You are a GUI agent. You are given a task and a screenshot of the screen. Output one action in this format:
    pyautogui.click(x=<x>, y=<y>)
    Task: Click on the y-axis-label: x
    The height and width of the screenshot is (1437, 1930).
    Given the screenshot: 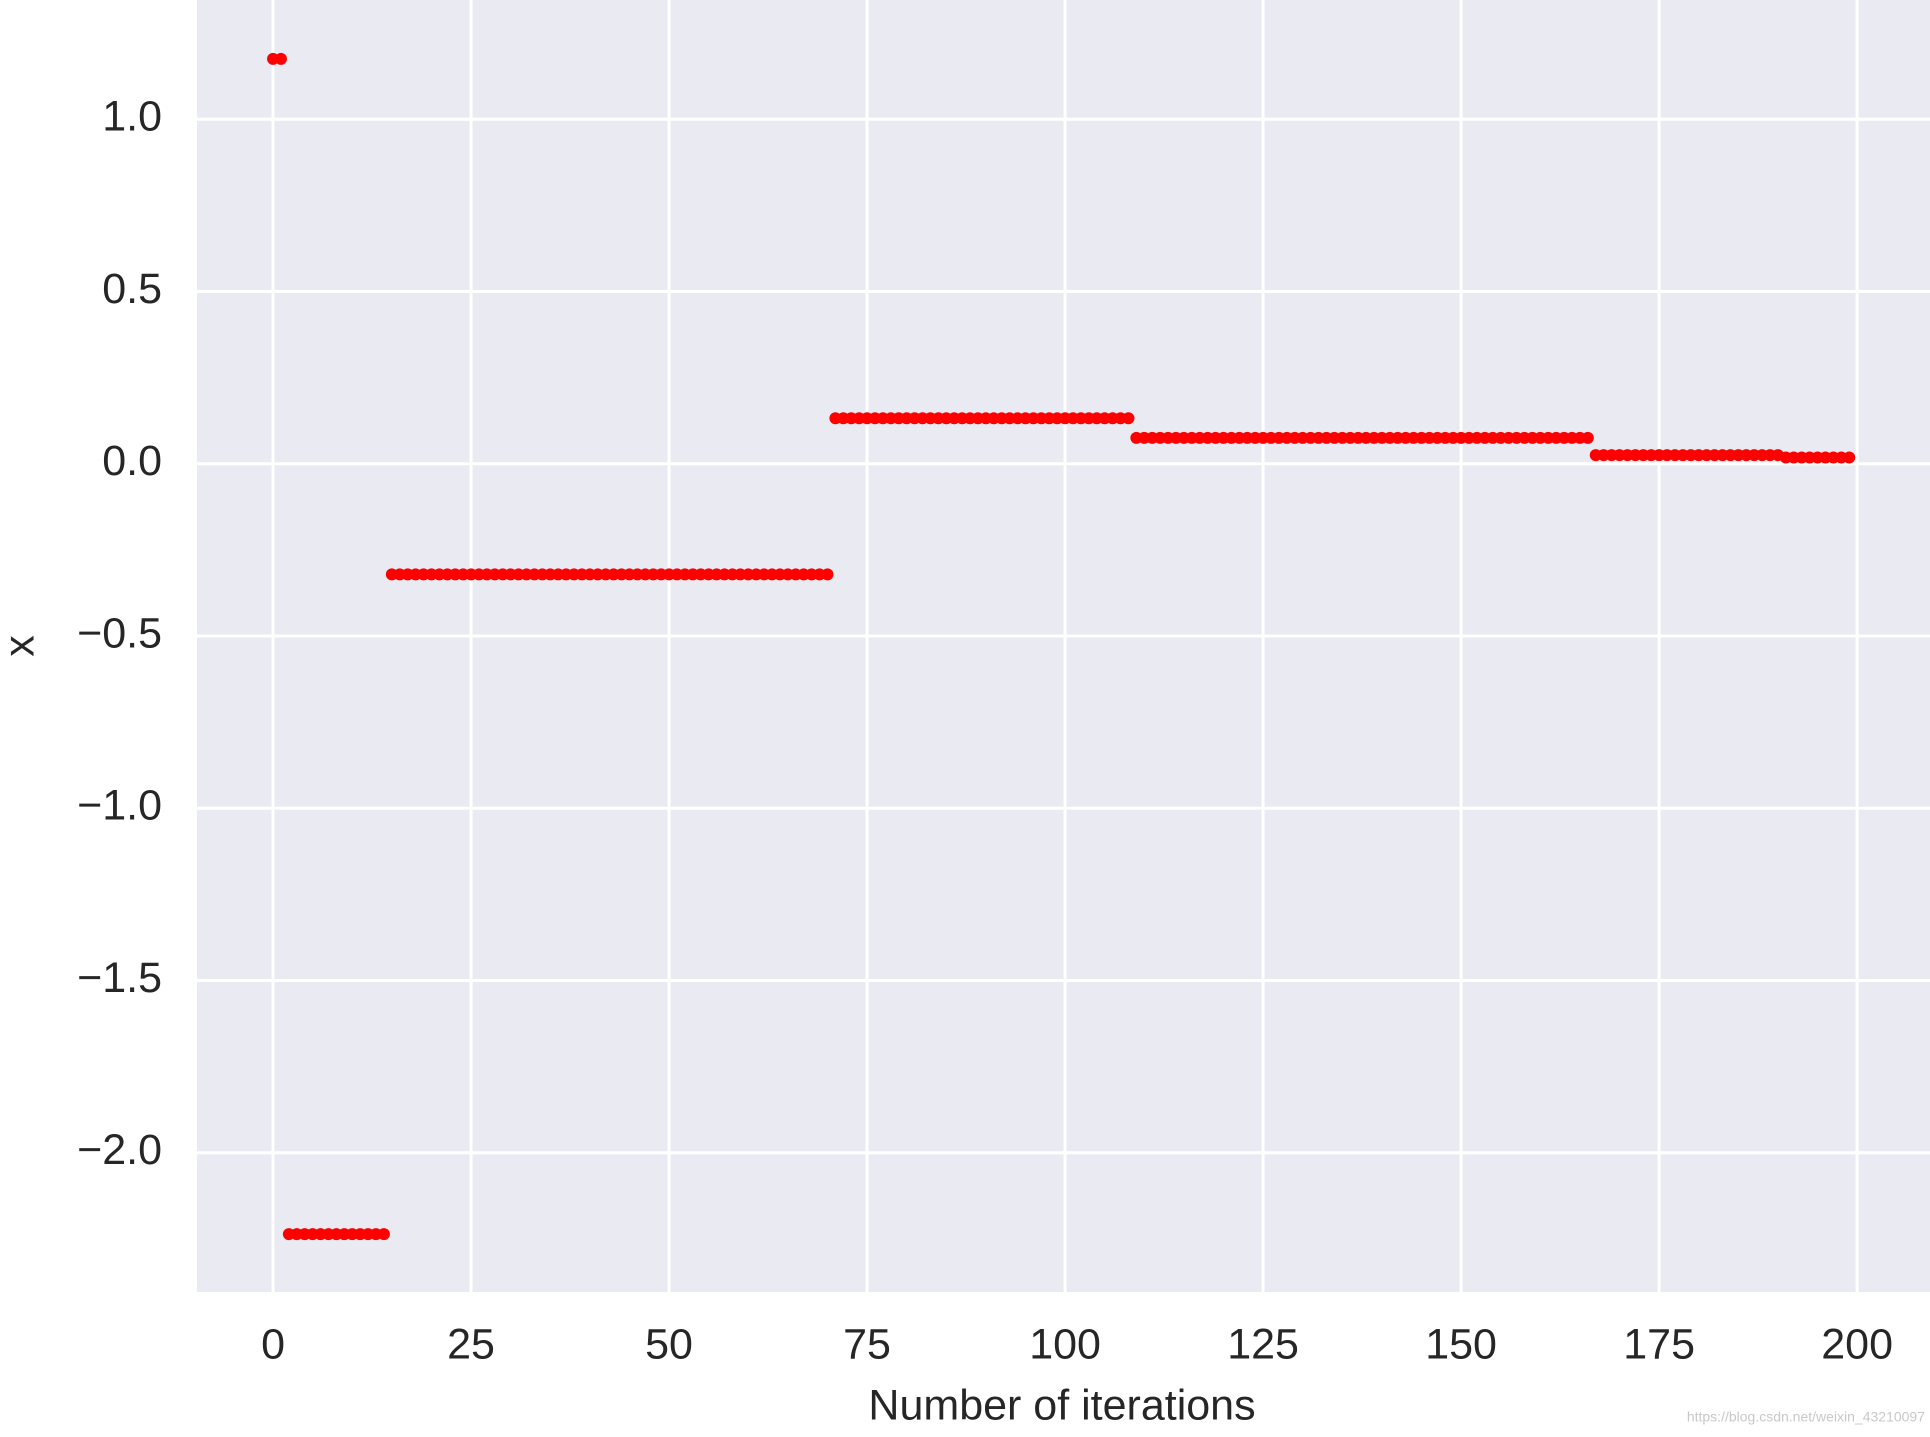 What is the action you would take?
    pyautogui.click(x=21, y=646)
    